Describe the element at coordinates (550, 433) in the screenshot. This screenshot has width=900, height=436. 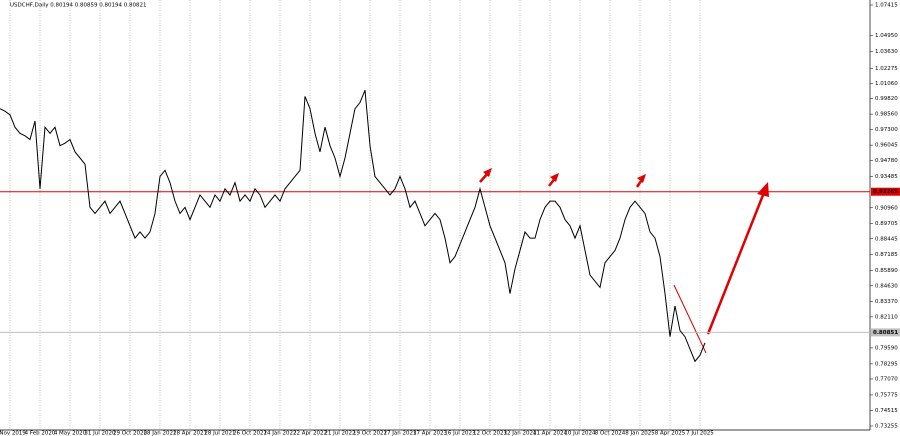
I see `x-tick-label: 11 Apr 2024` at that location.